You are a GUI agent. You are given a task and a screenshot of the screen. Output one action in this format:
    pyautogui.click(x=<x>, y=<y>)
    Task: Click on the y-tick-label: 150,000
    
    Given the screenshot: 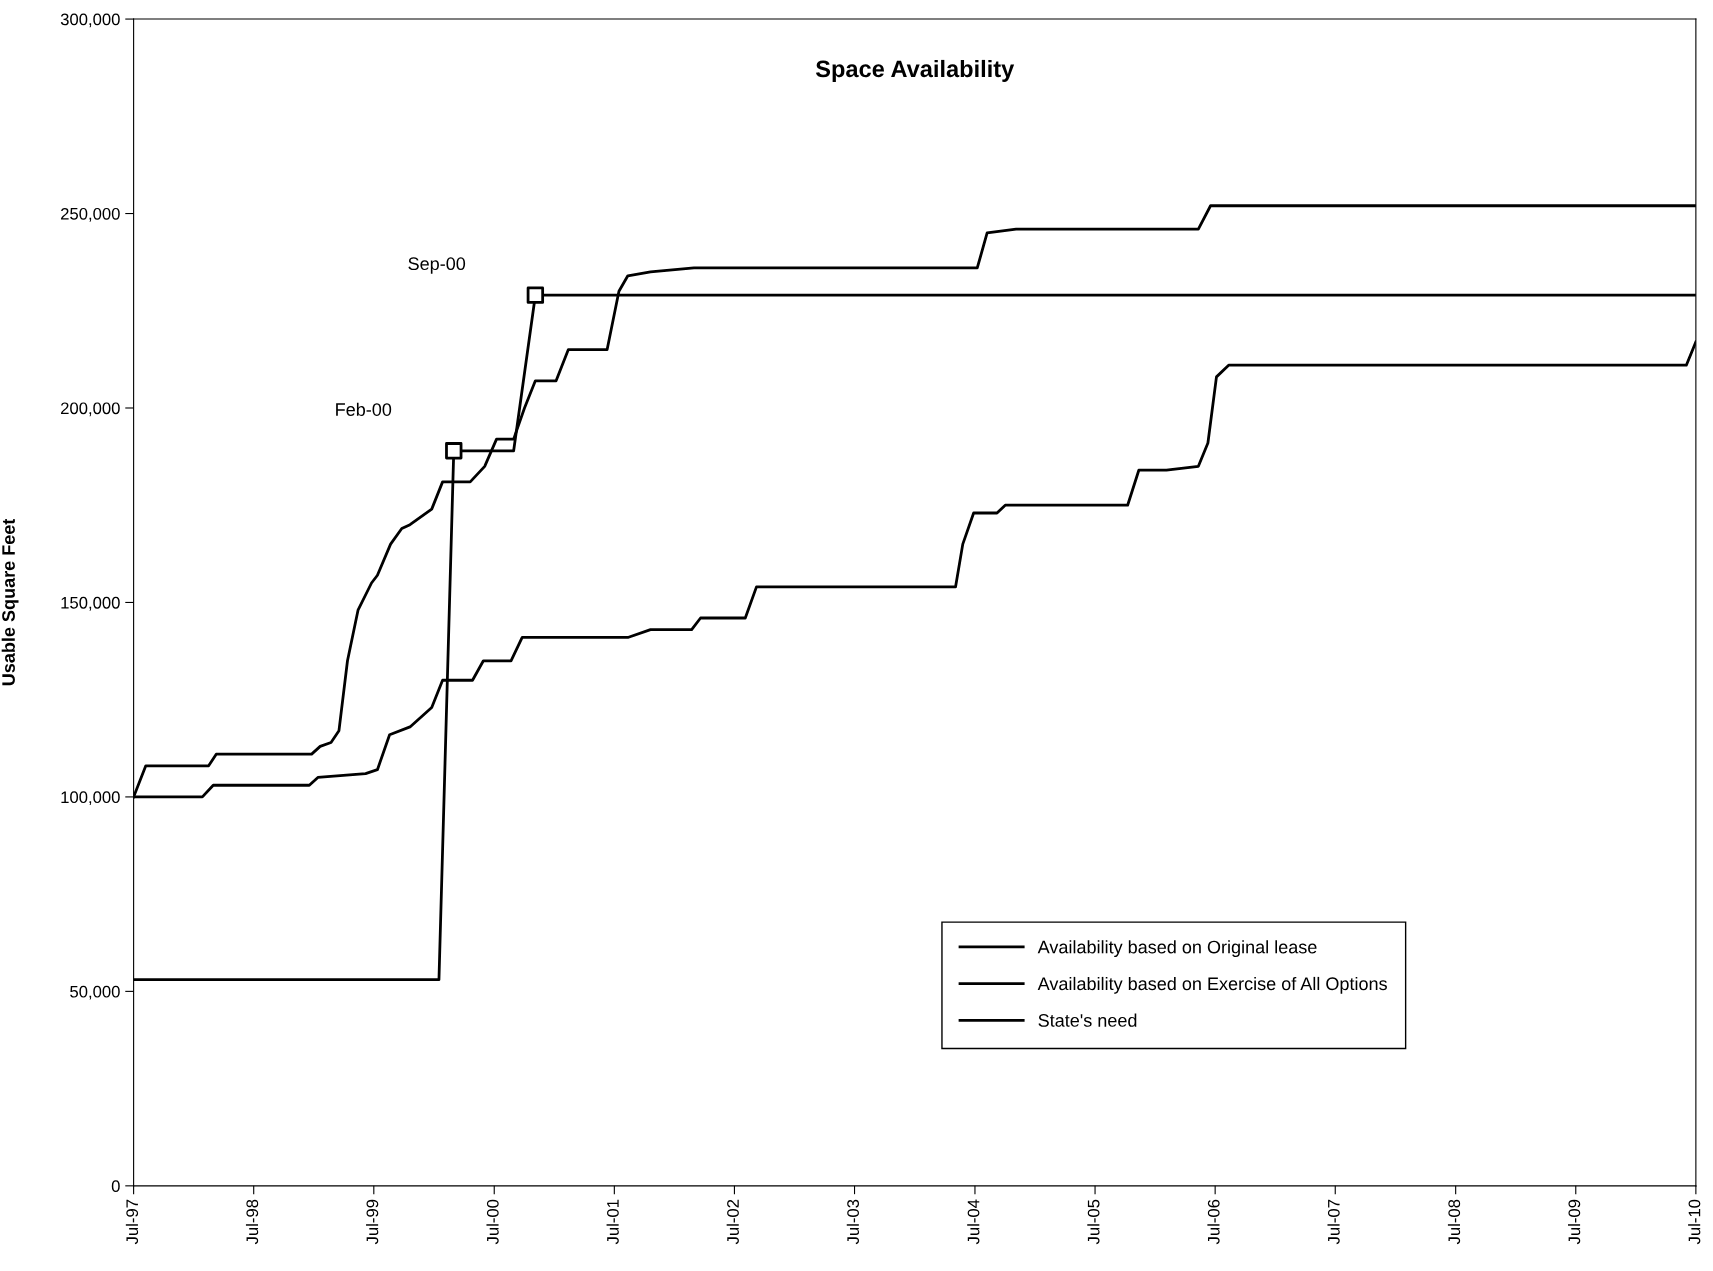 What is the action you would take?
    pyautogui.click(x=90, y=603)
    